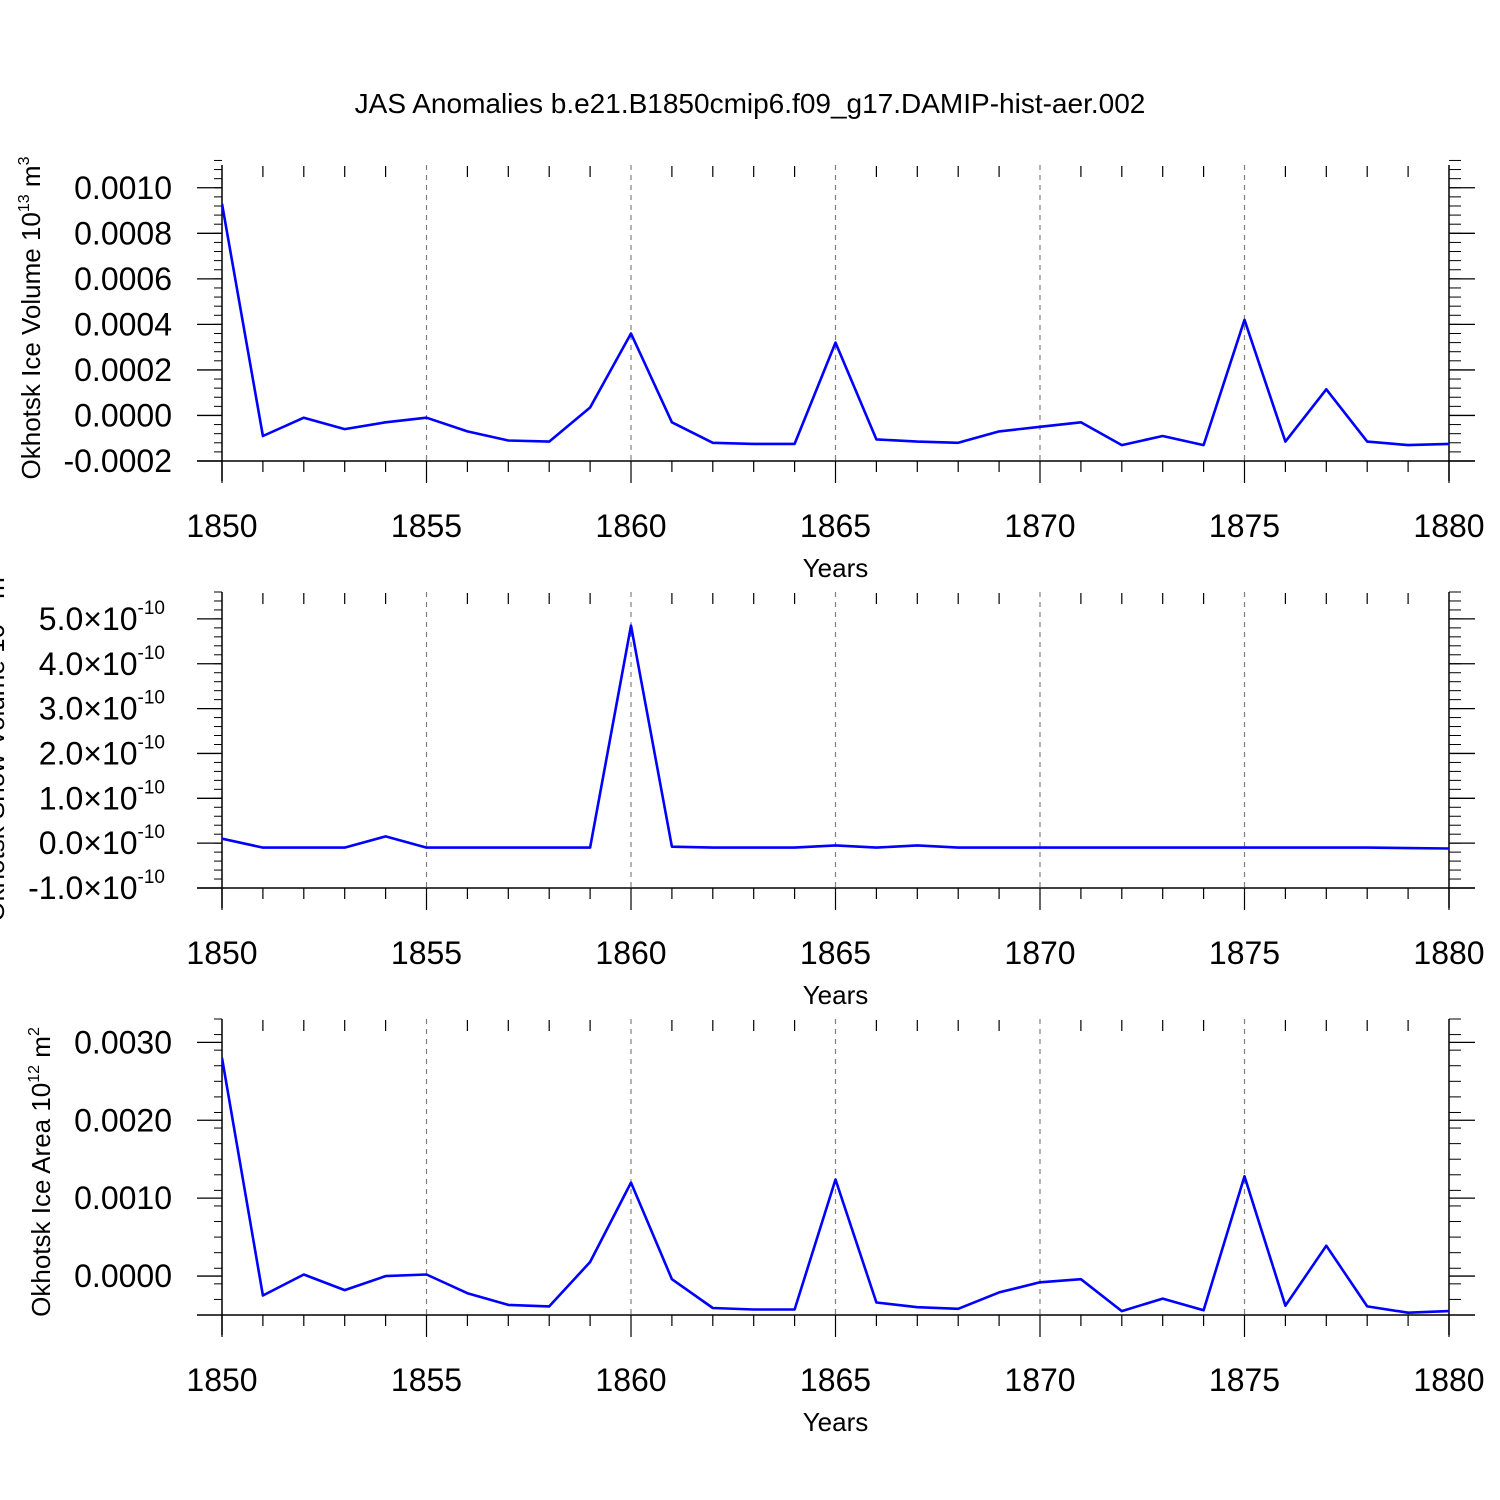 Image resolution: width=1500 pixels, height=1500 pixels. I want to click on y-tick-label: 4.0×10⁻¹⁰, so click(102, 662).